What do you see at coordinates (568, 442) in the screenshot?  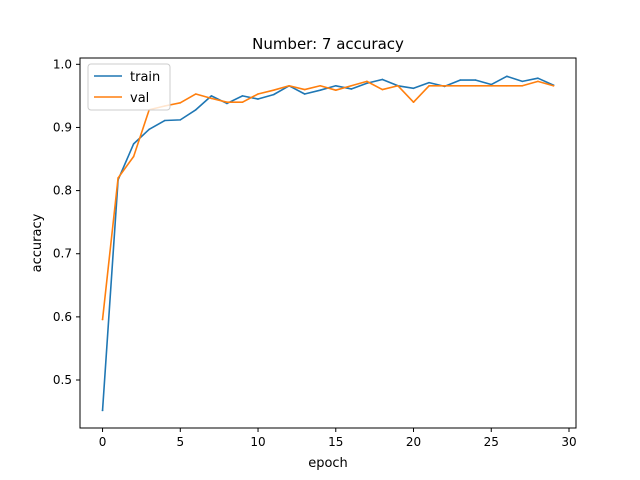 I see `x-tick-label-6: 30` at bounding box center [568, 442].